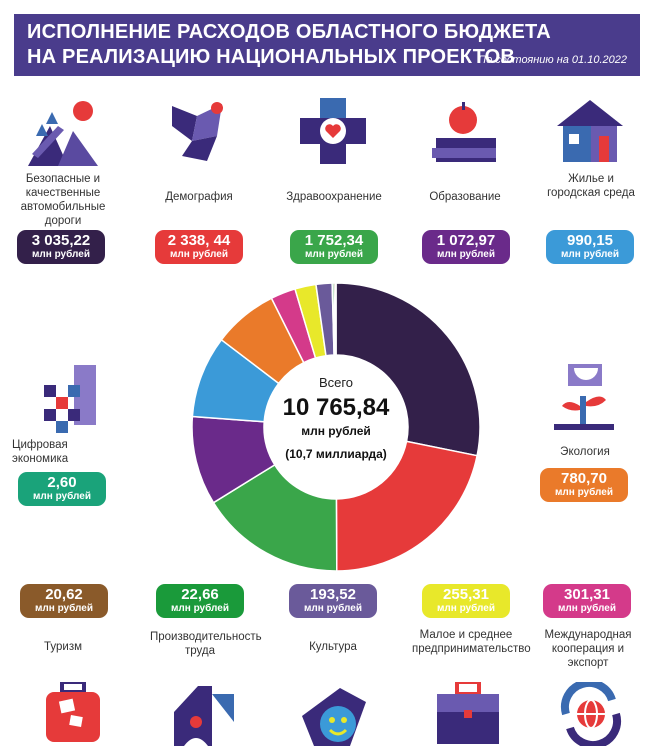 This screenshot has width=651, height=751. Describe the element at coordinates (333, 131) in the screenshot. I see `medical-cross-icon` at that location.